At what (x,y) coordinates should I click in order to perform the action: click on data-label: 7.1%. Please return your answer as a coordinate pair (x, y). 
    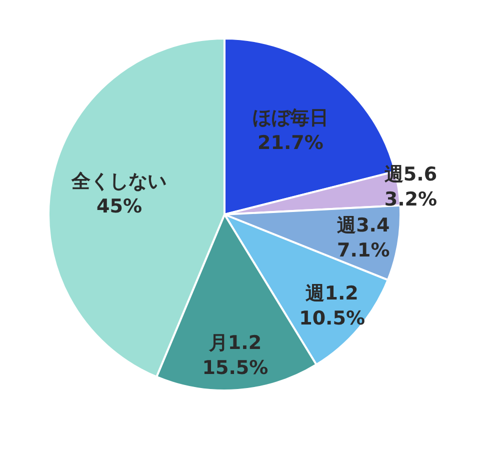
    Looking at the image, I should click on (363, 251).